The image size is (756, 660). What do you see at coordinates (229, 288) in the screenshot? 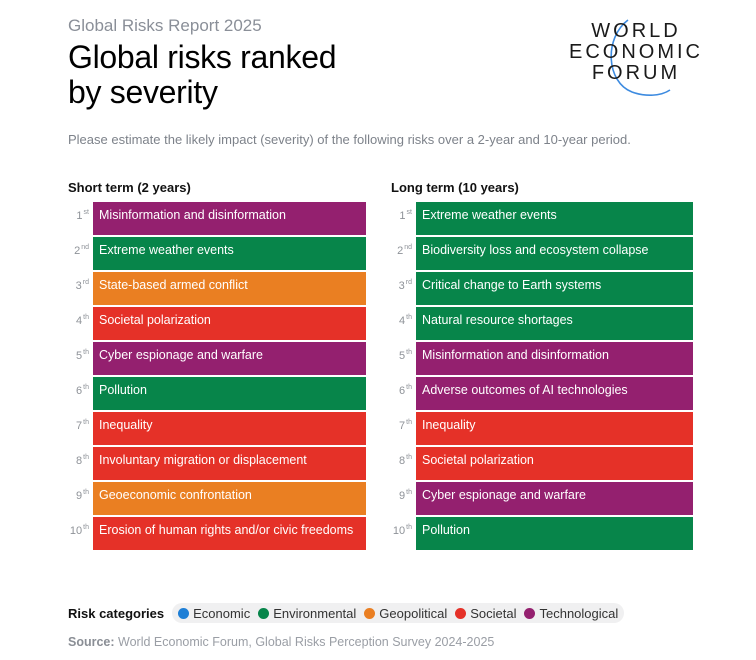
I see `risk-bar: State-based armed conflict` at bounding box center [229, 288].